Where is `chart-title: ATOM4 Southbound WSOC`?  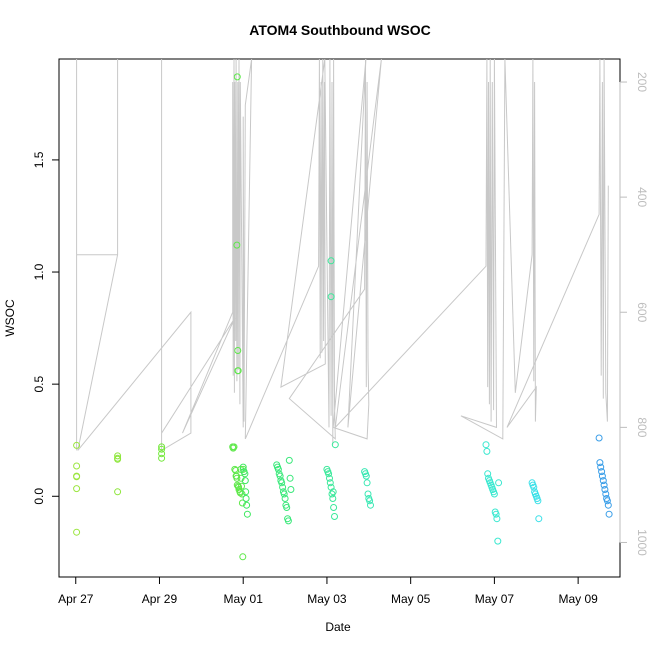 chart-title: ATOM4 Southbound WSOC is located at coordinates (339, 30).